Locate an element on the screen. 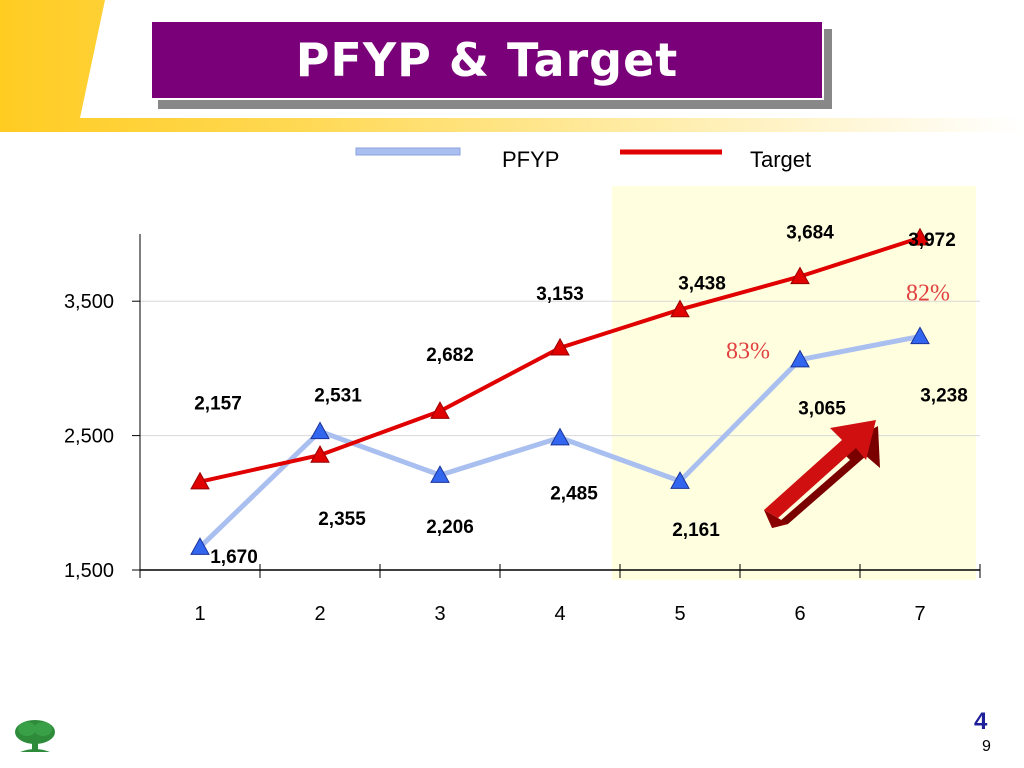 The height and width of the screenshot is (768, 1024). legend-pfyp-swatch is located at coordinates (408, 151).